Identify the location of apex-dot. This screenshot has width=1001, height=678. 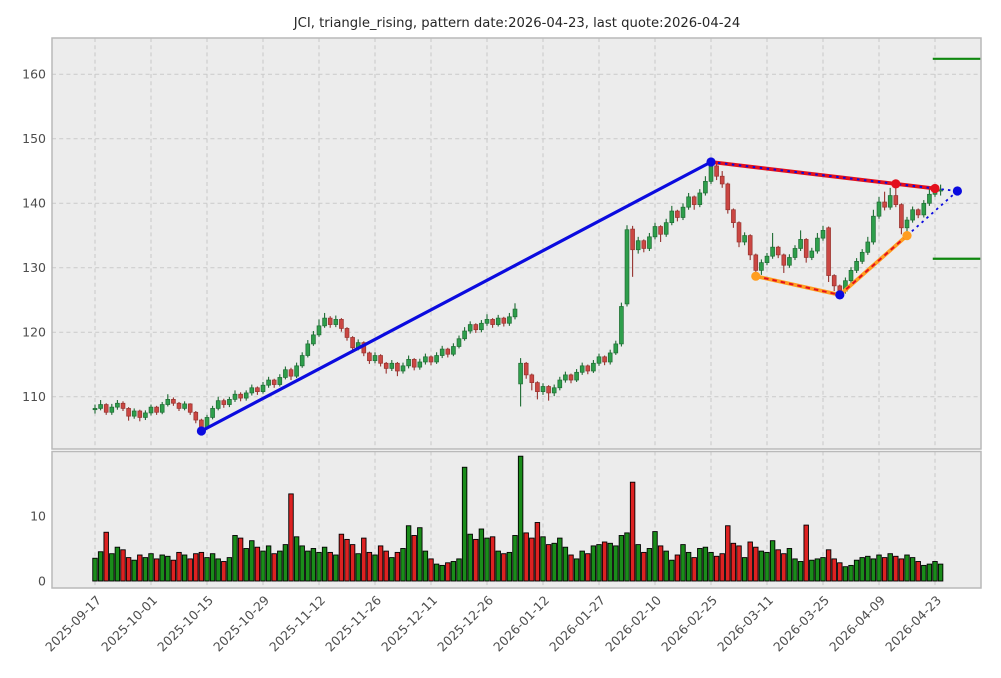
(957, 191).